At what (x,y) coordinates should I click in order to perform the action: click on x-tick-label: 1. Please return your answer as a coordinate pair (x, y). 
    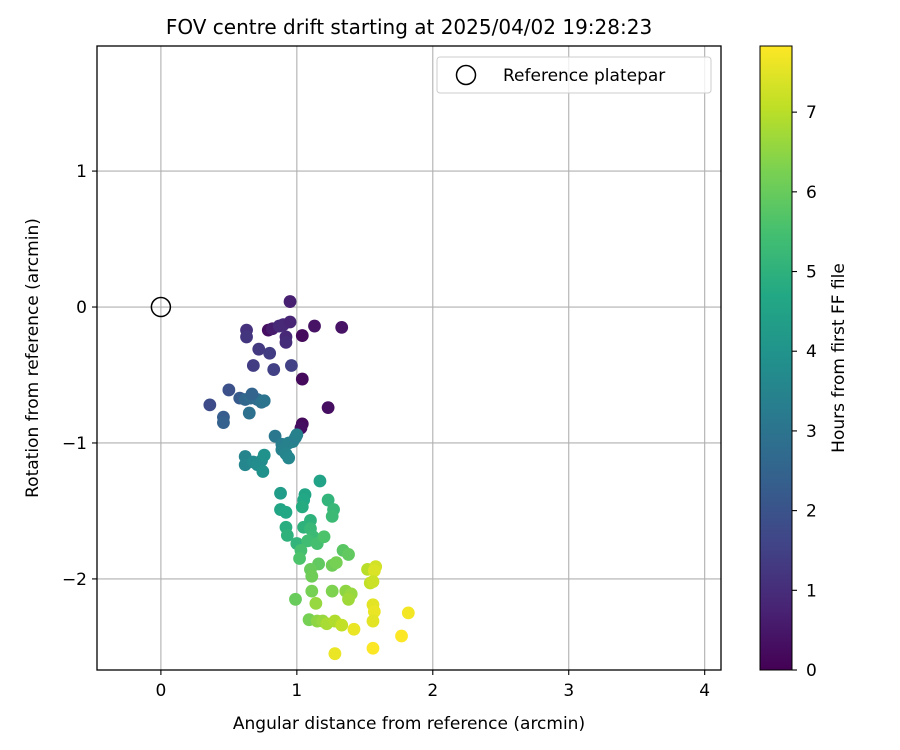
    Looking at the image, I should click on (296, 691).